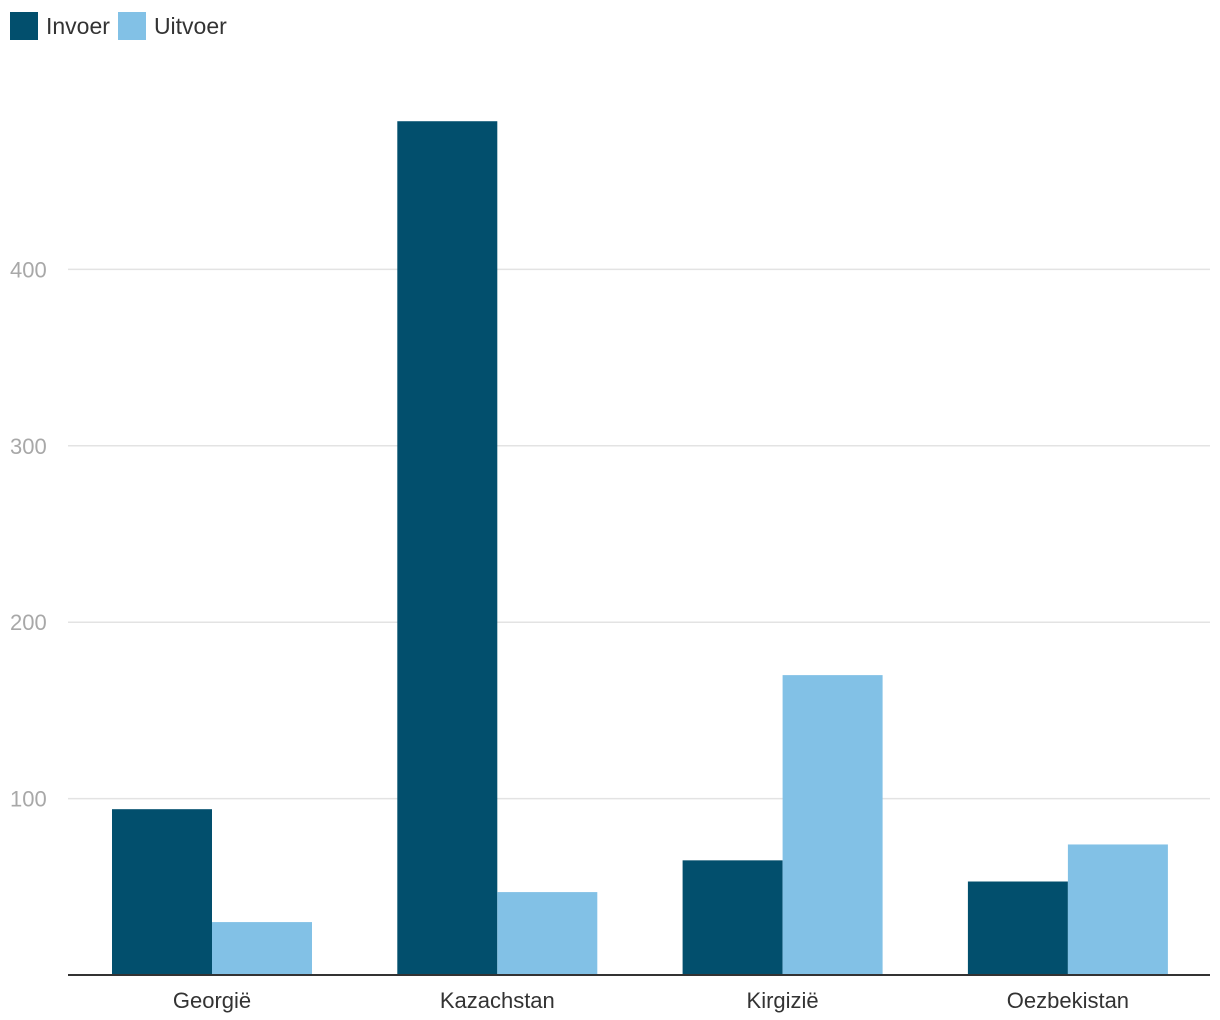  I want to click on y-tick-label-400: 400, so click(28, 269).